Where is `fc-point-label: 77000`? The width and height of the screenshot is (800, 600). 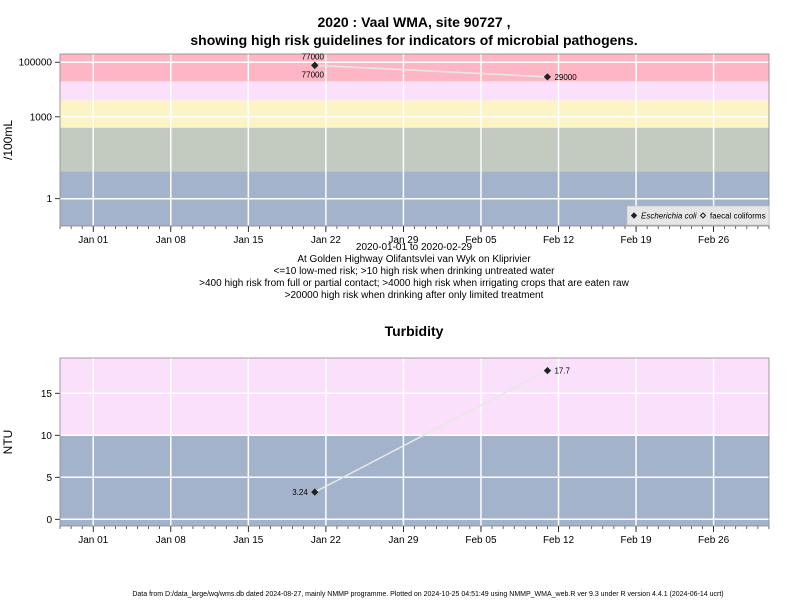 fc-point-label: 77000 is located at coordinates (313, 56).